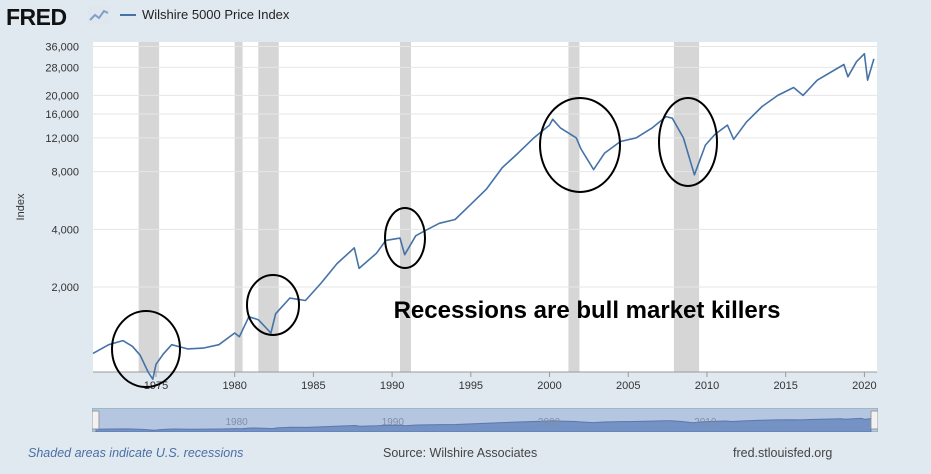 Image resolution: width=931 pixels, height=474 pixels. Describe the element at coordinates (587, 310) in the screenshot. I see `annotation-text: Recessions are bull market killers` at that location.